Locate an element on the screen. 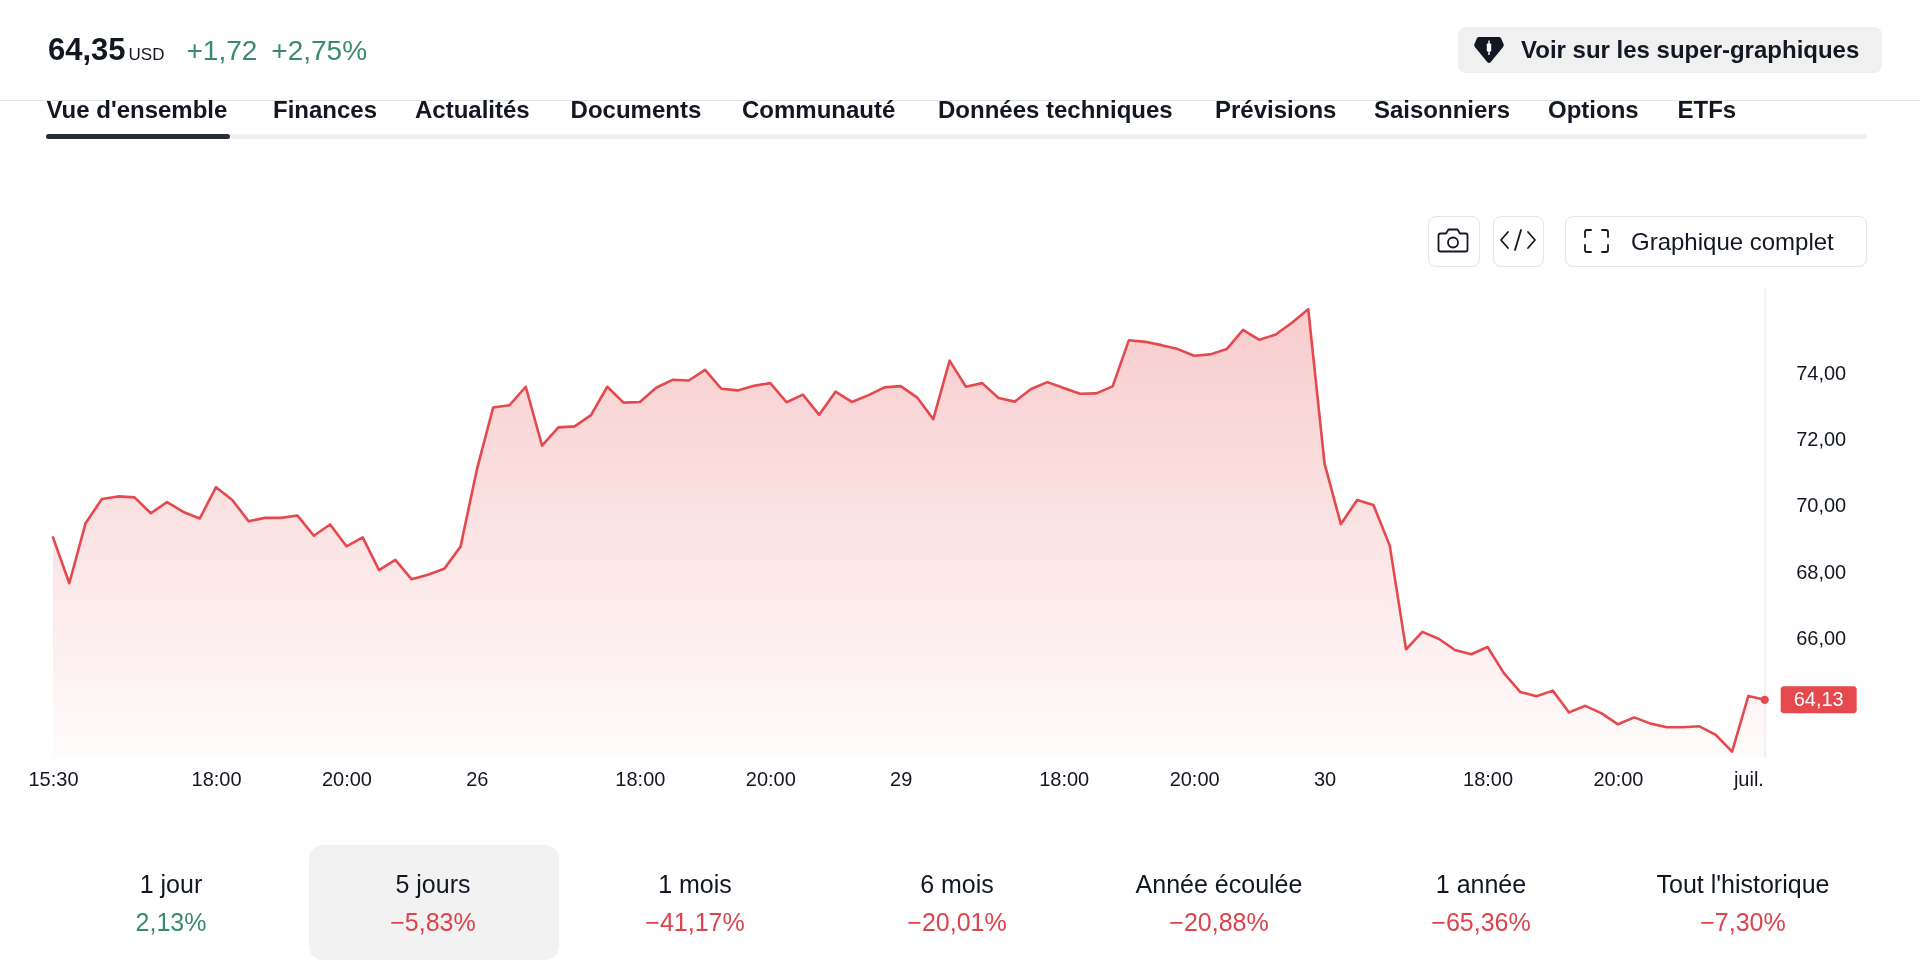 The image size is (1920, 979). text: Saisonniers is located at coordinates (1442, 110).